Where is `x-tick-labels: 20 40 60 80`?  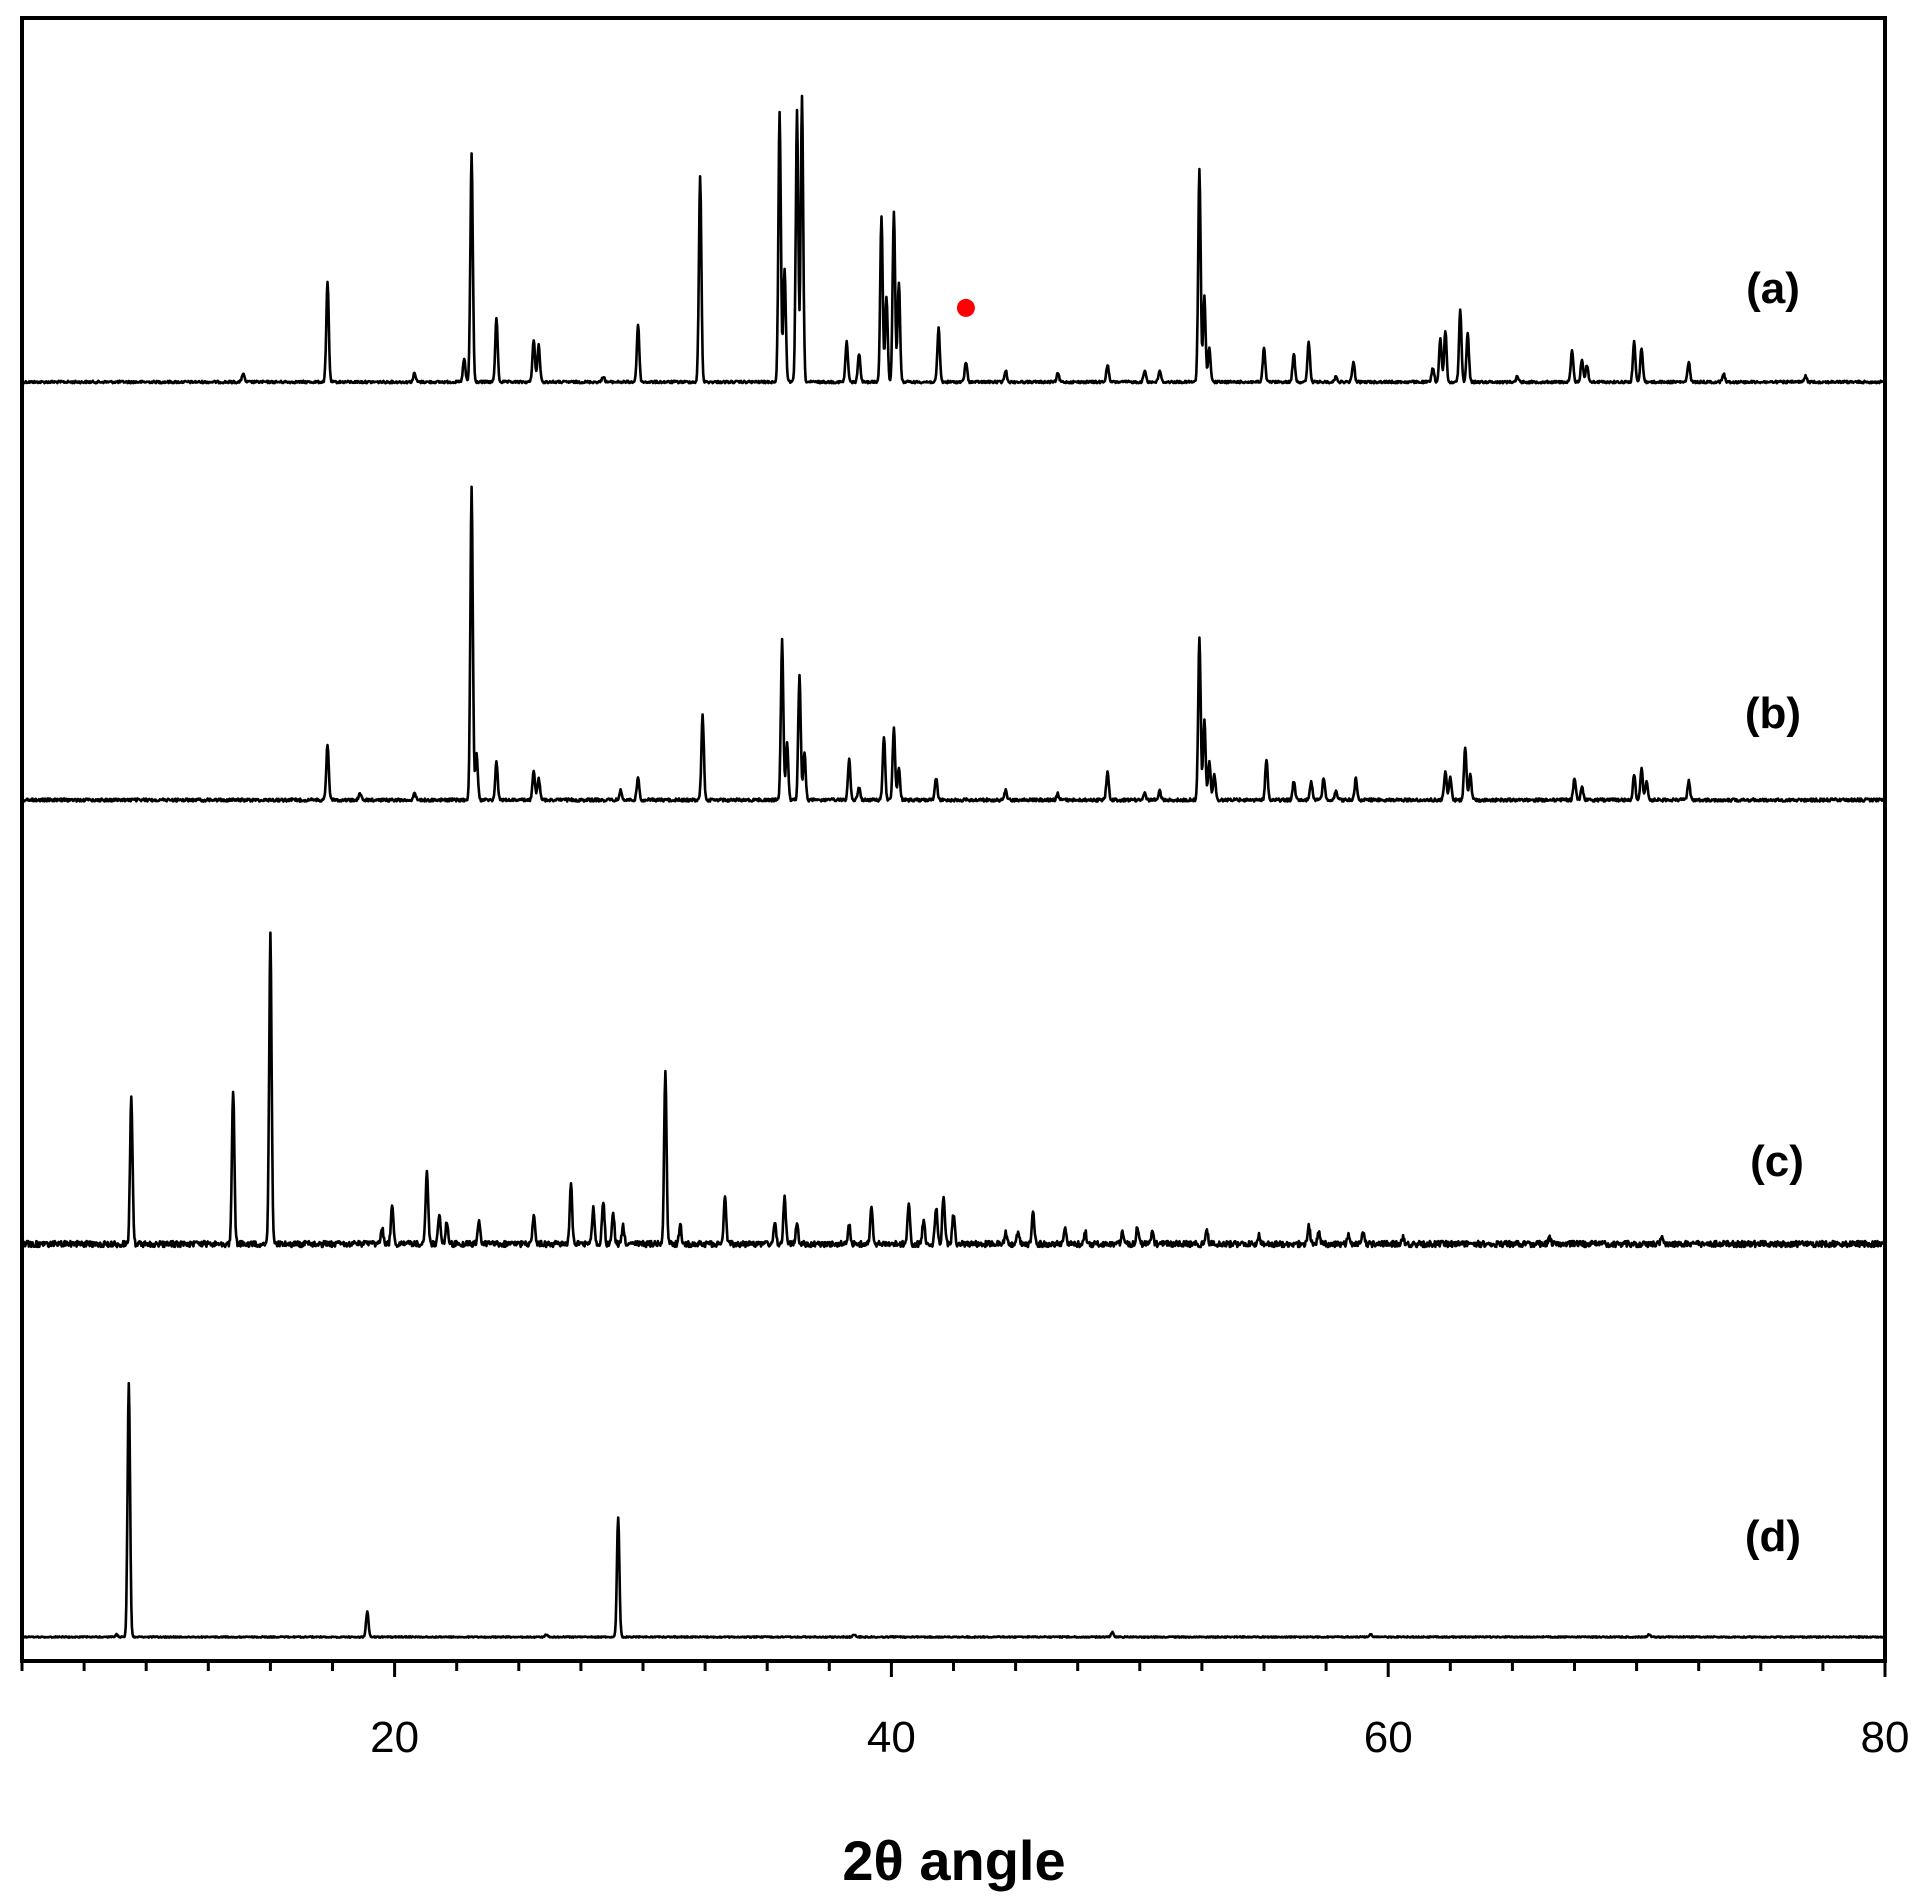 x-tick-labels: 20 40 60 80 is located at coordinates (1139, 1737).